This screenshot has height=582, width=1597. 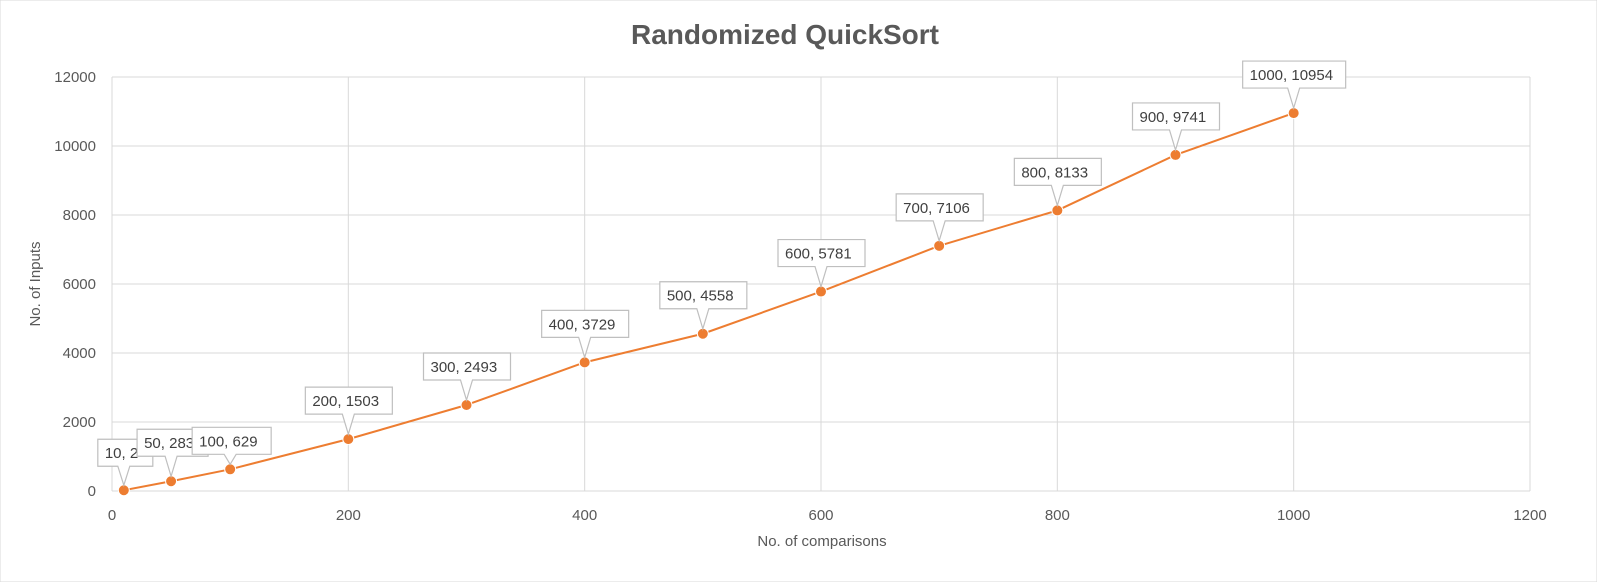 What do you see at coordinates (345, 401) in the screenshot?
I see `data-label-text: 200, 1503` at bounding box center [345, 401].